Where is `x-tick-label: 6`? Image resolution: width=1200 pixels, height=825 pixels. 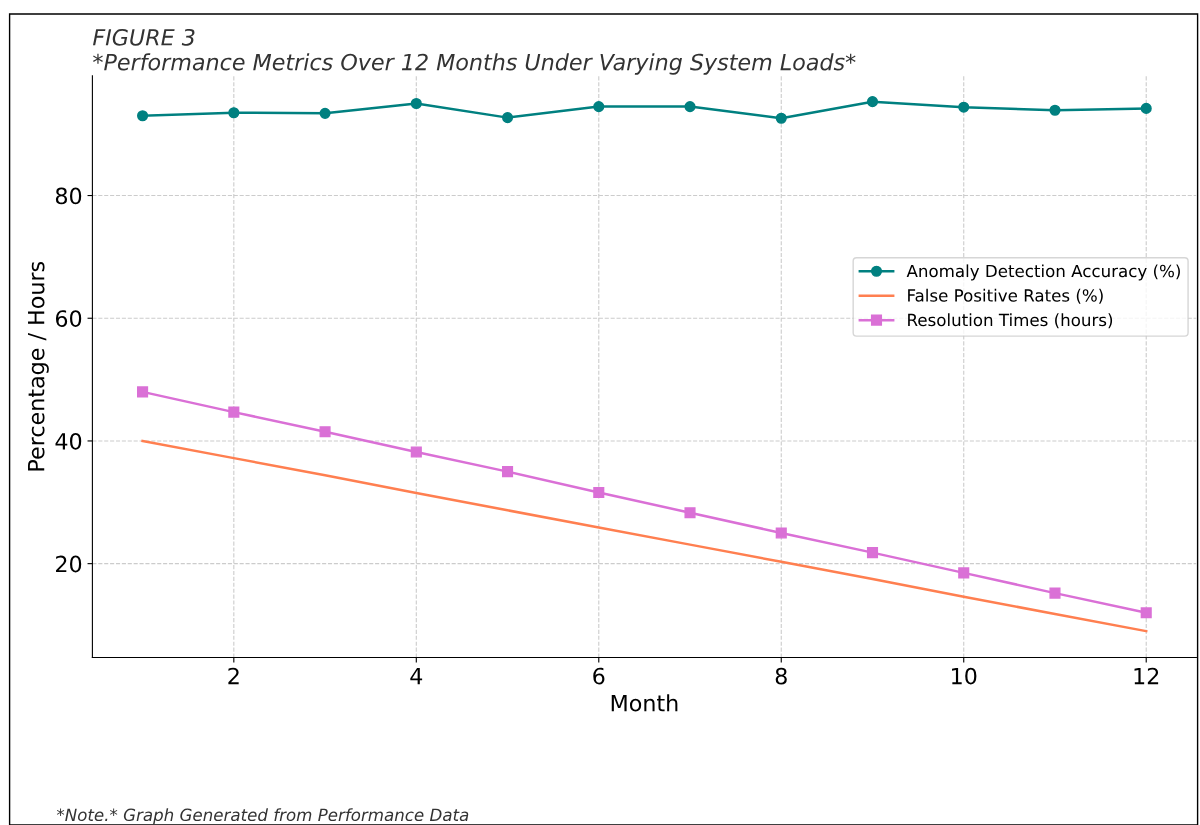 x-tick-label: 6 is located at coordinates (599, 676).